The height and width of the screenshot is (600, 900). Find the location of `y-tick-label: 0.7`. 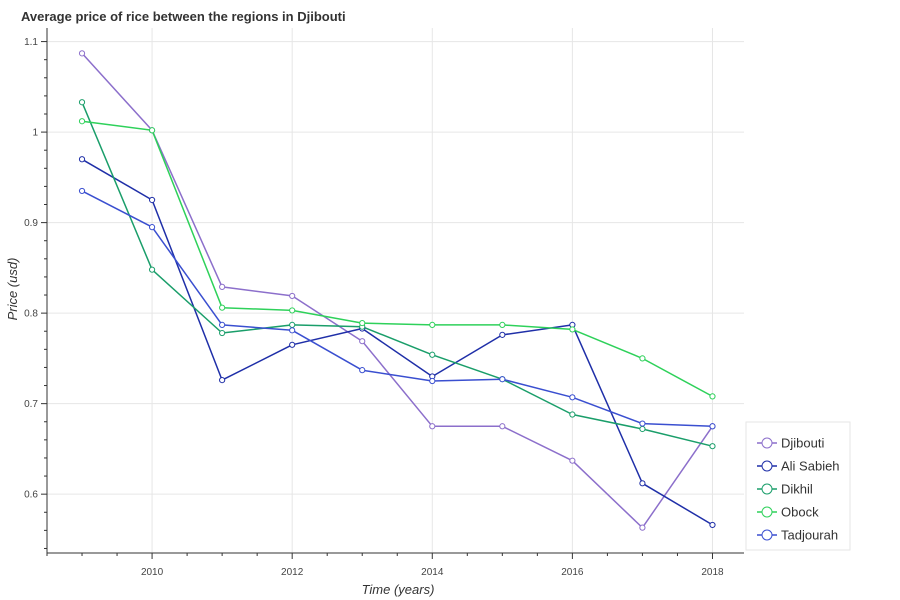

y-tick-label: 0.7 is located at coordinates (31, 404).